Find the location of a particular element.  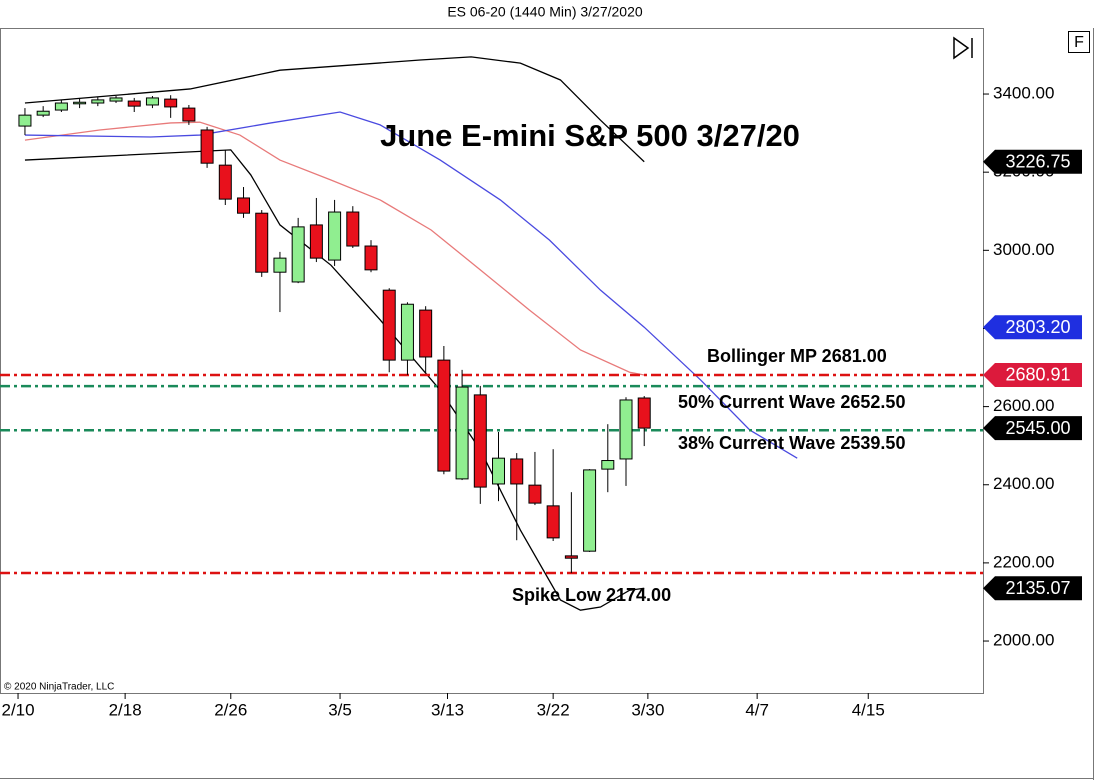

y-tick-label: 2000.00 is located at coordinates (1023, 640).